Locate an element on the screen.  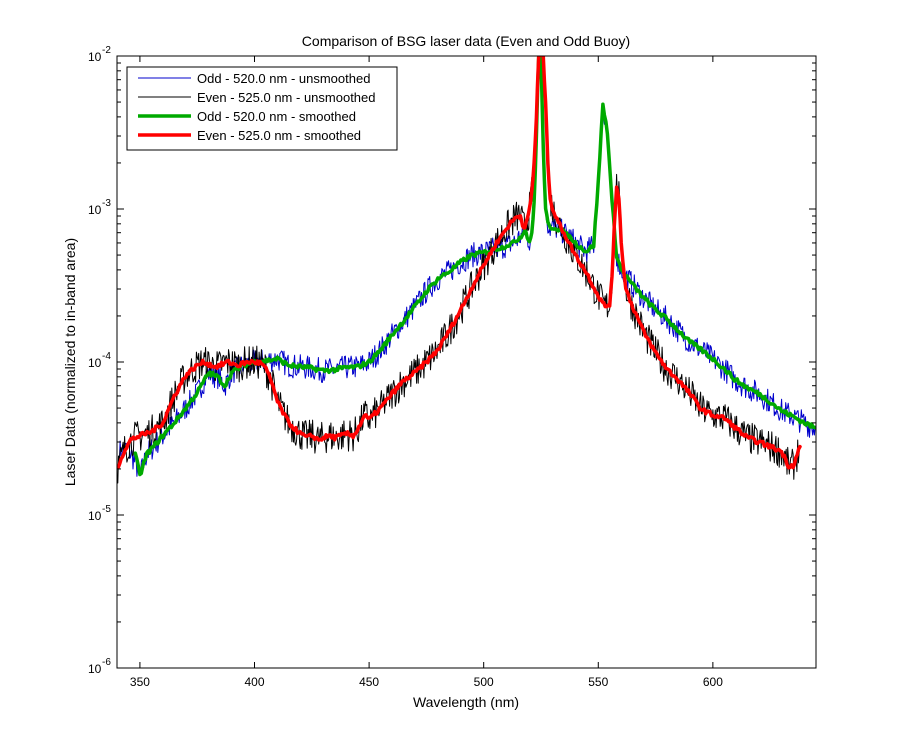
legend-label-2: Odd - 520.0 nm - smoothed is located at coordinates (276, 116).